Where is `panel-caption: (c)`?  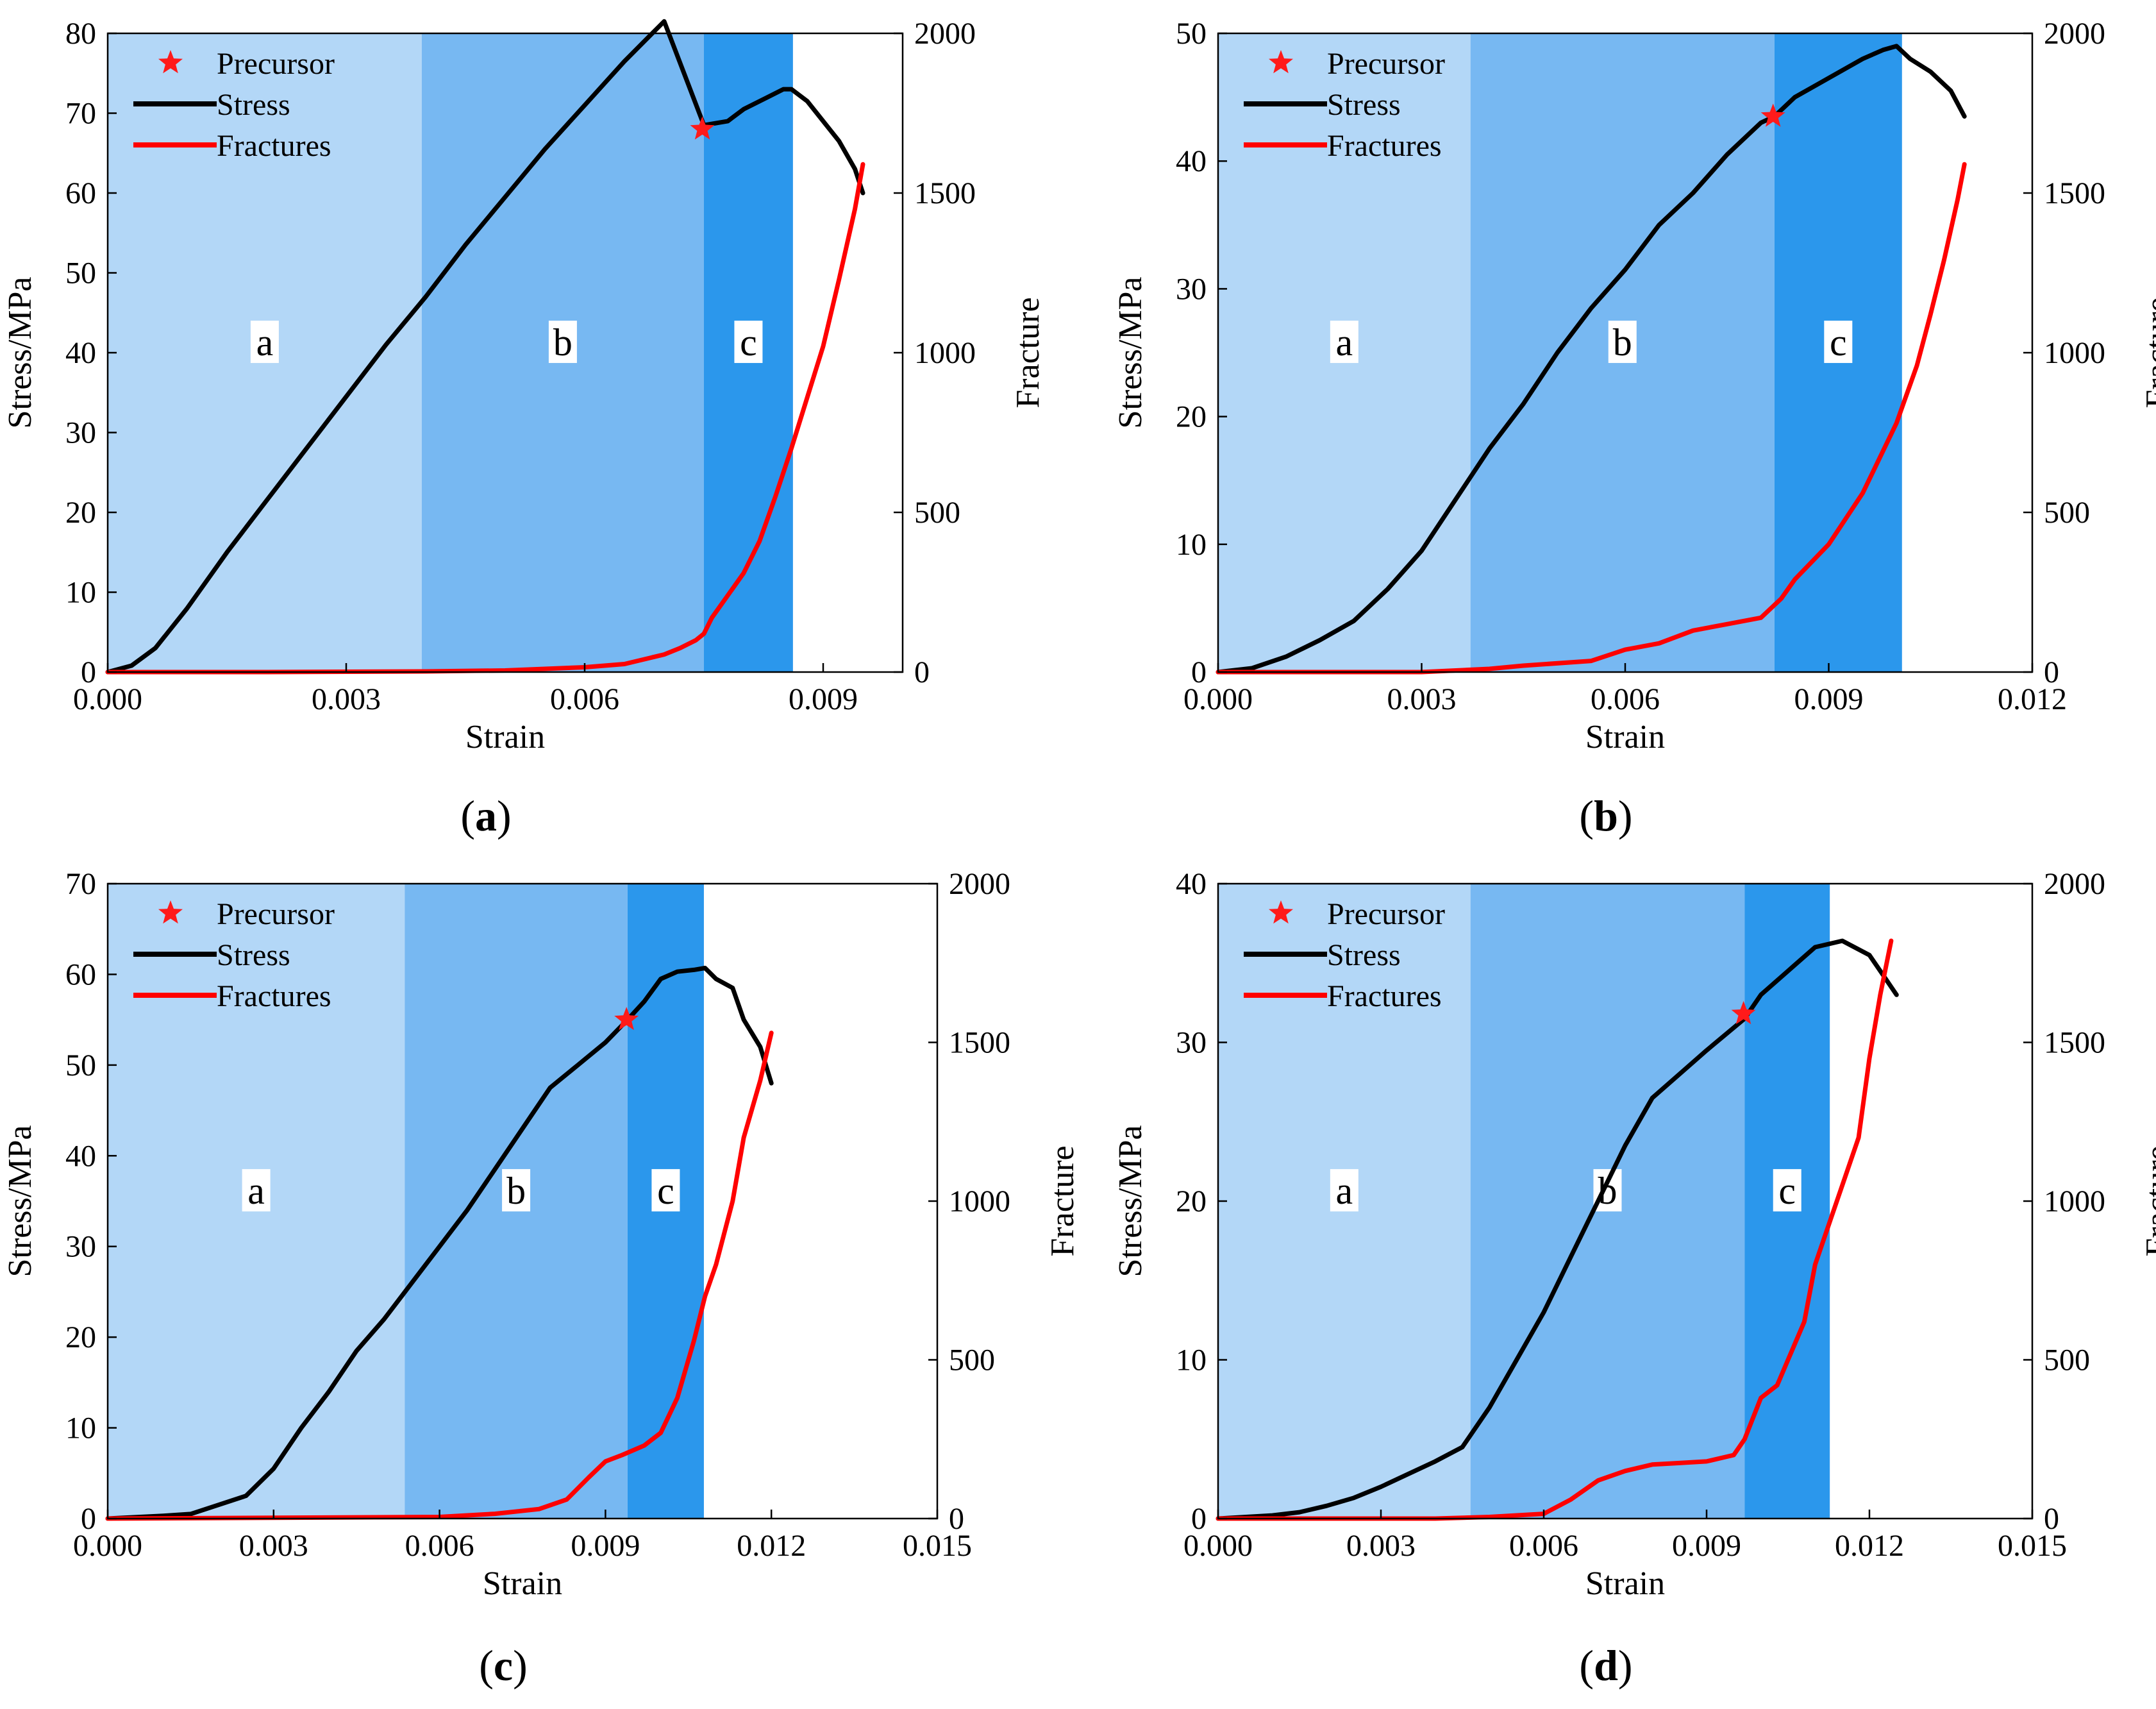
panel-caption: (c) is located at coordinates (503, 1666).